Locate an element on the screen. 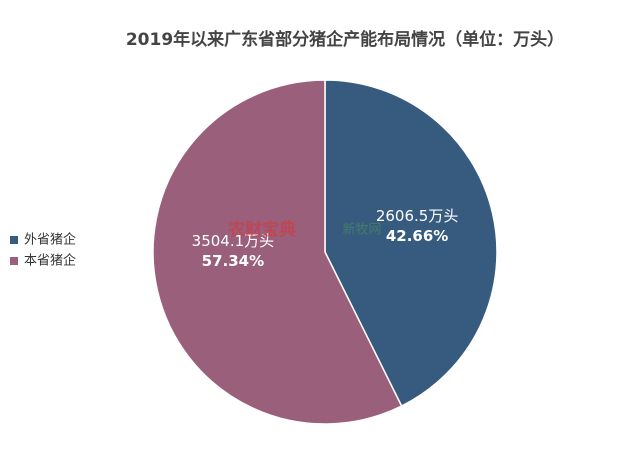 This screenshot has width=640, height=466. percent-label: 42.66% is located at coordinates (417, 236).